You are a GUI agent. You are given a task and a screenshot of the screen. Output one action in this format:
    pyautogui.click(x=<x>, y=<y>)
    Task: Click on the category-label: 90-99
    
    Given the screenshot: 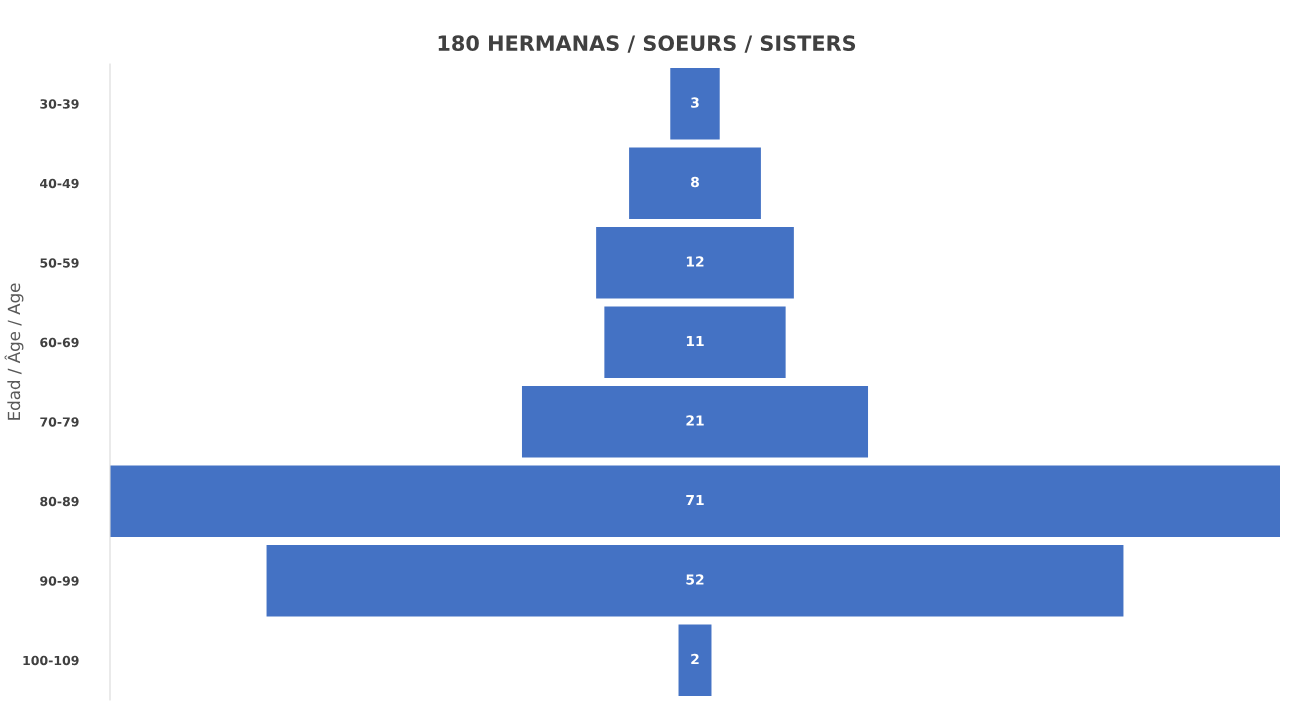 What is the action you would take?
    pyautogui.click(x=59, y=581)
    